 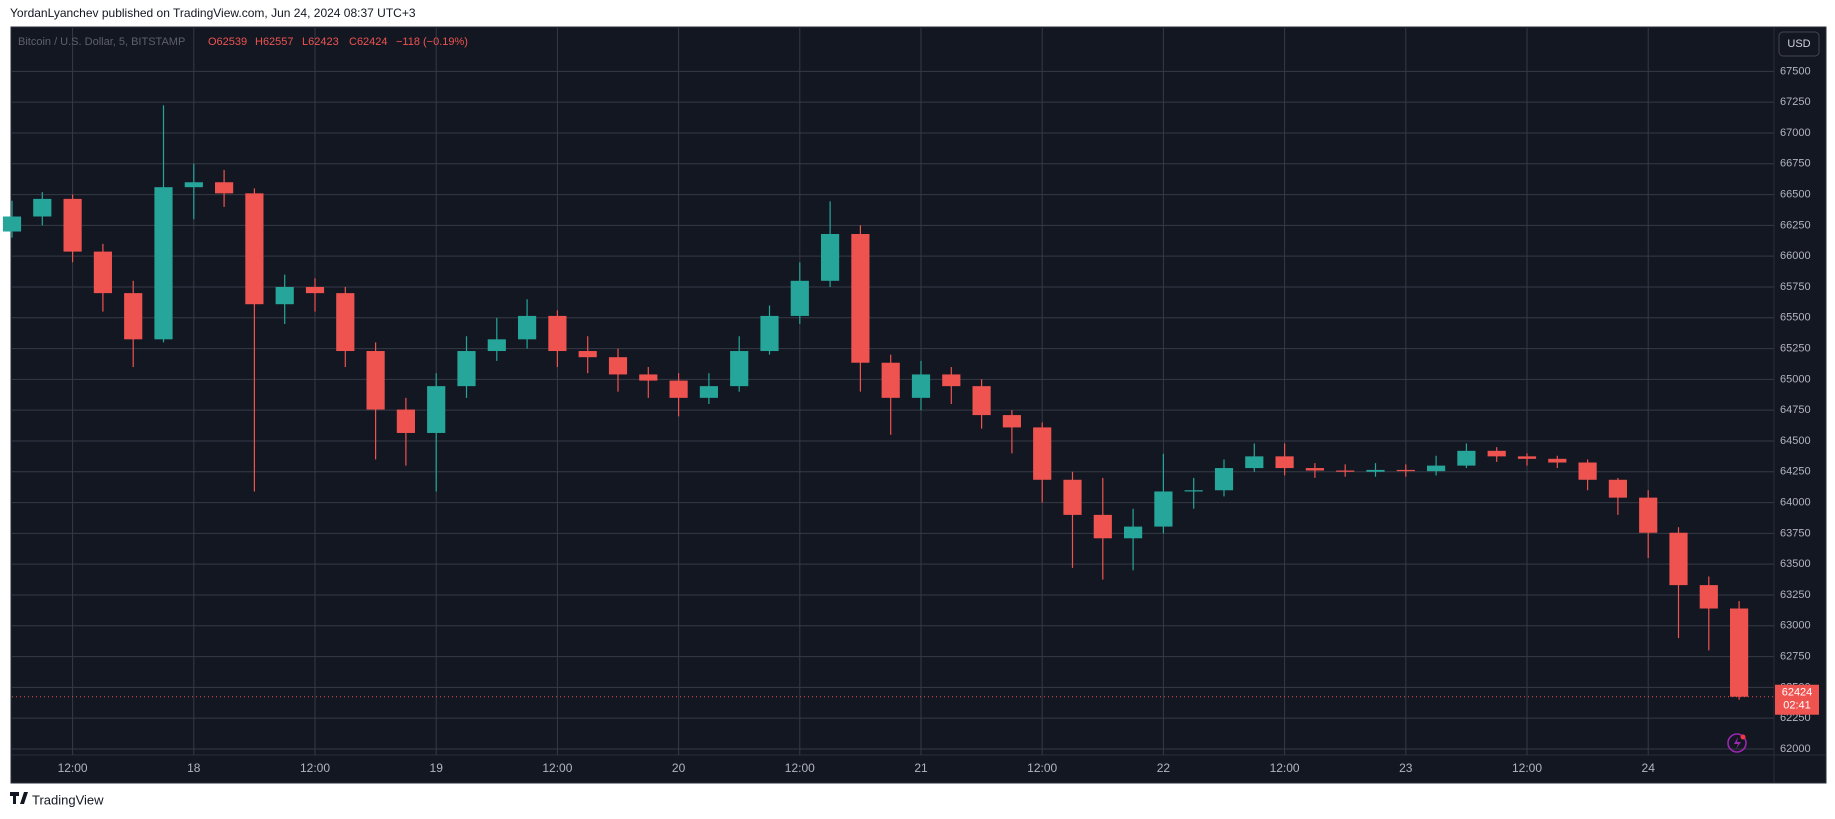 I want to click on x-tick-label: 22, so click(x=1164, y=768).